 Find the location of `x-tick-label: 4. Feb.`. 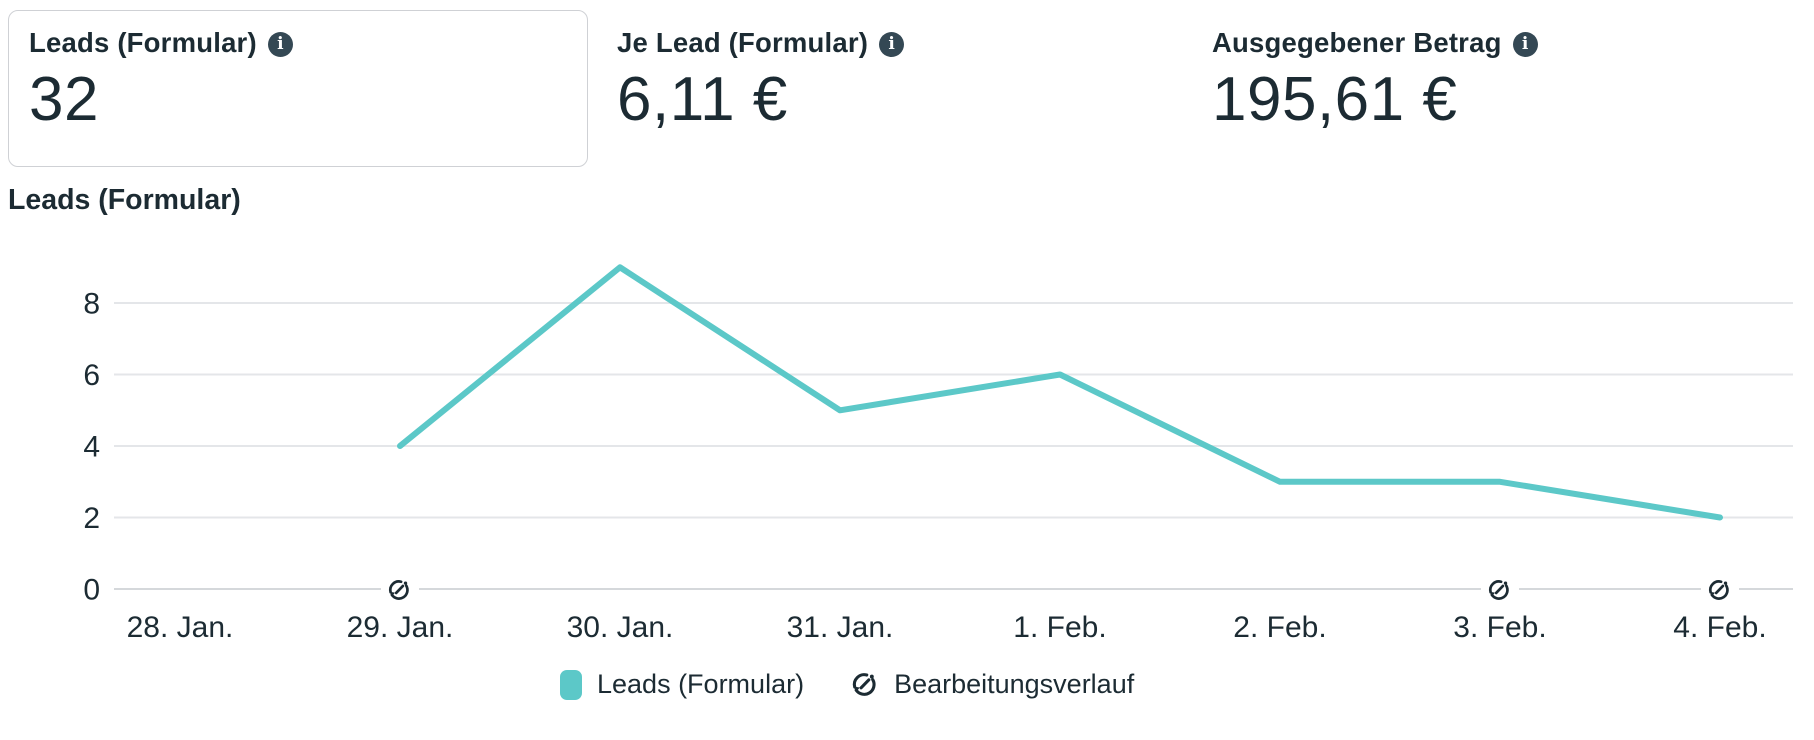

x-tick-label: 4. Feb. is located at coordinates (1719, 627).